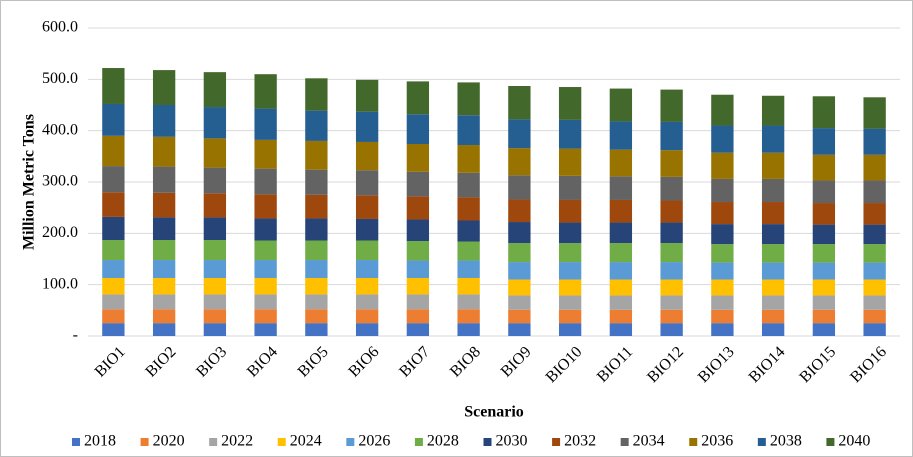  What do you see at coordinates (237, 441) in the screenshot?
I see `legend-label: 2022` at bounding box center [237, 441].